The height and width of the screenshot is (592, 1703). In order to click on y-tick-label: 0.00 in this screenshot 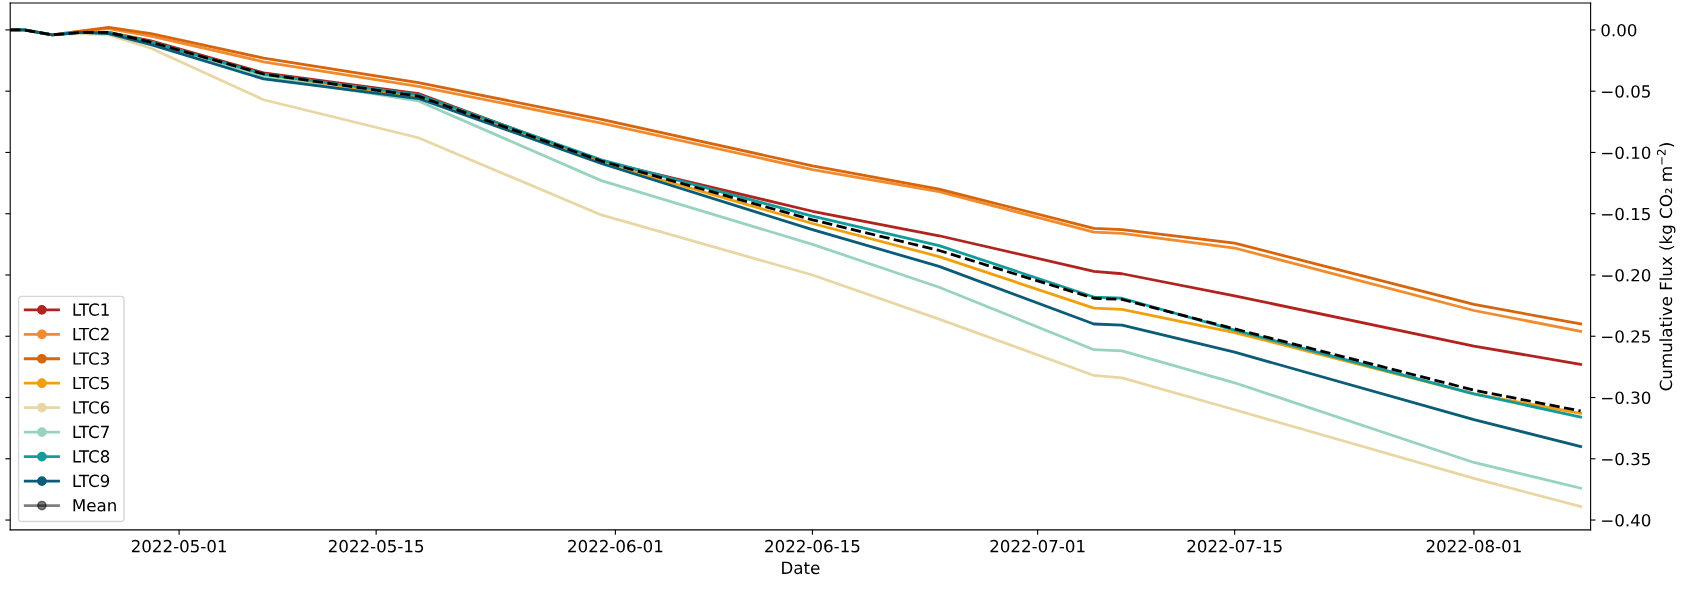, I will do `click(1619, 30)`.